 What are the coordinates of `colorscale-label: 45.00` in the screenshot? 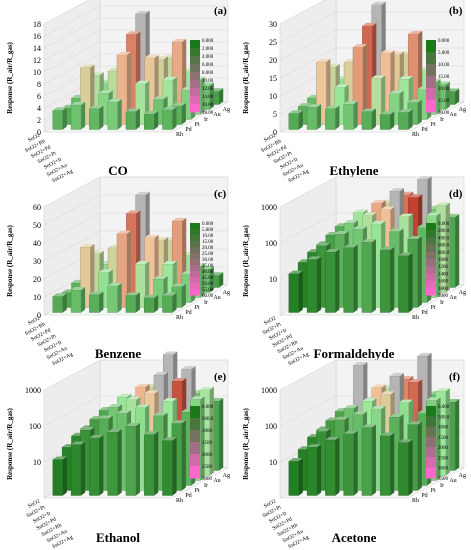 It's located at (208, 278).